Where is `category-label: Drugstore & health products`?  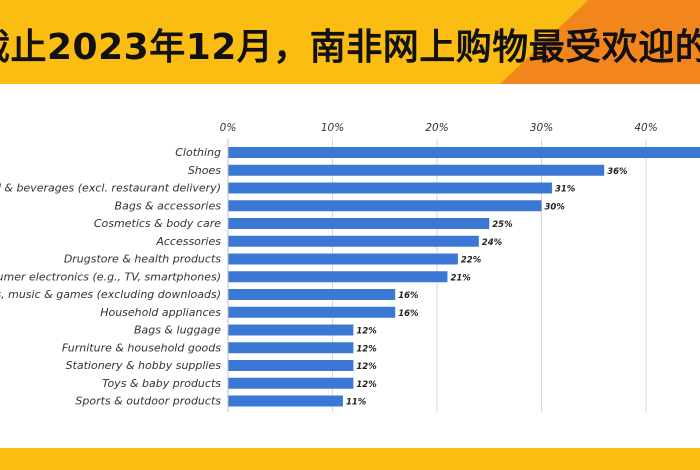
category-label: Drugstore & health products is located at coordinates (142, 259).